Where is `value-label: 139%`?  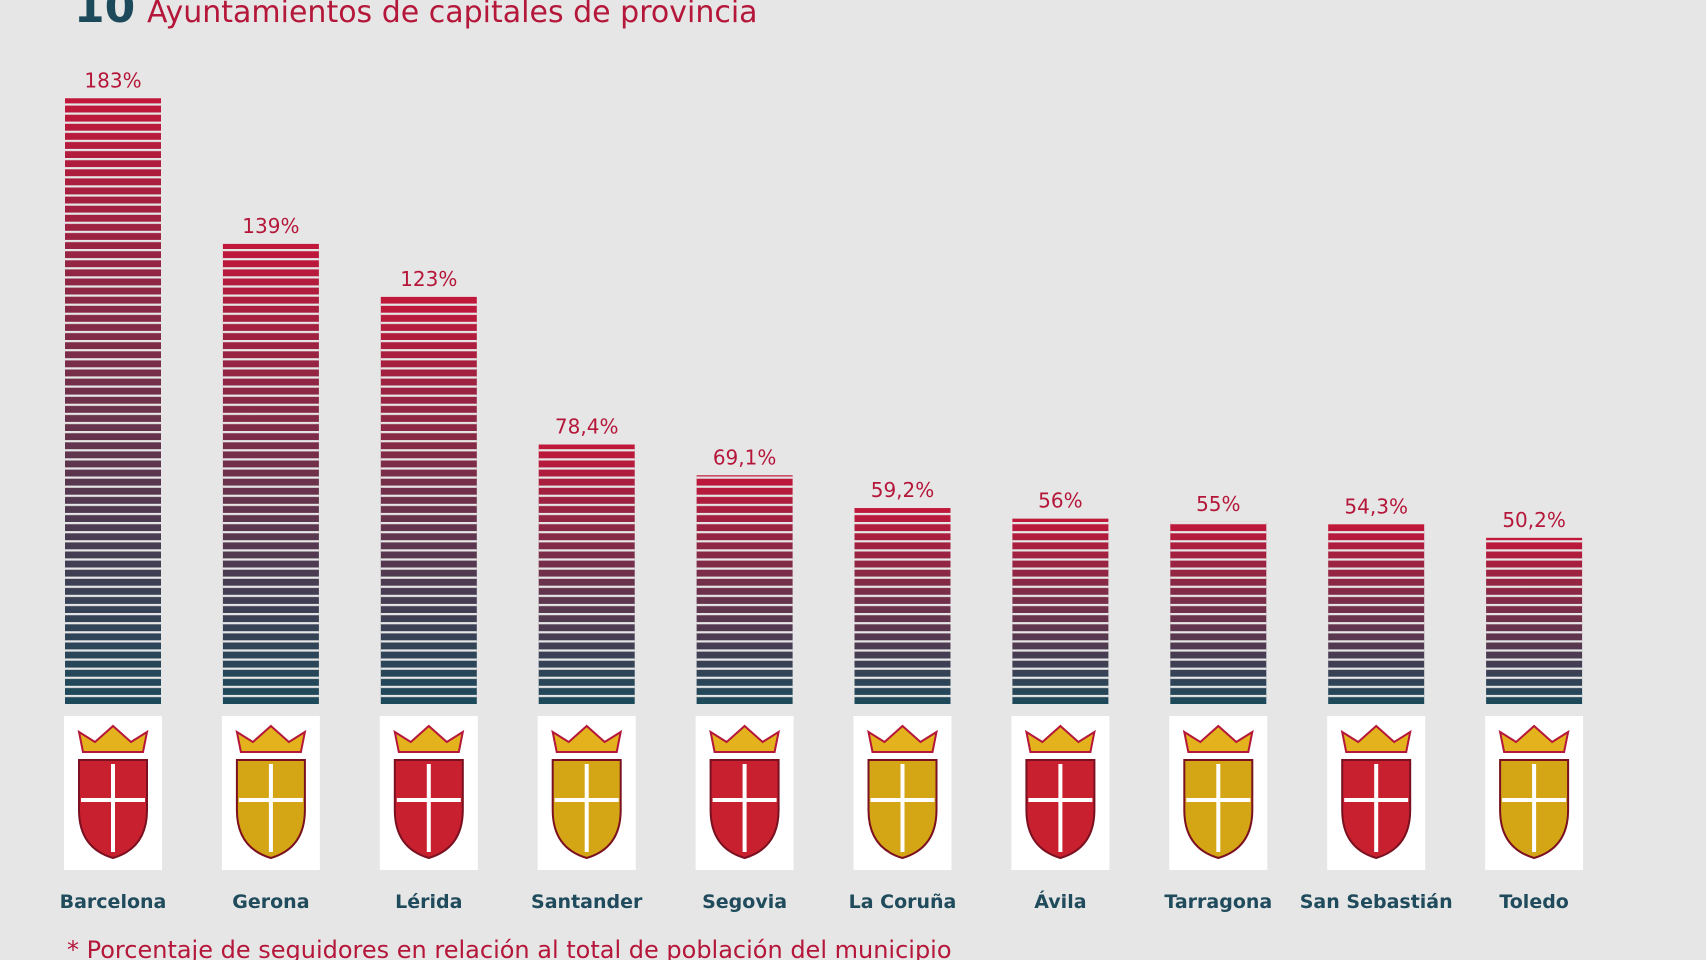 value-label: 139% is located at coordinates (270, 226).